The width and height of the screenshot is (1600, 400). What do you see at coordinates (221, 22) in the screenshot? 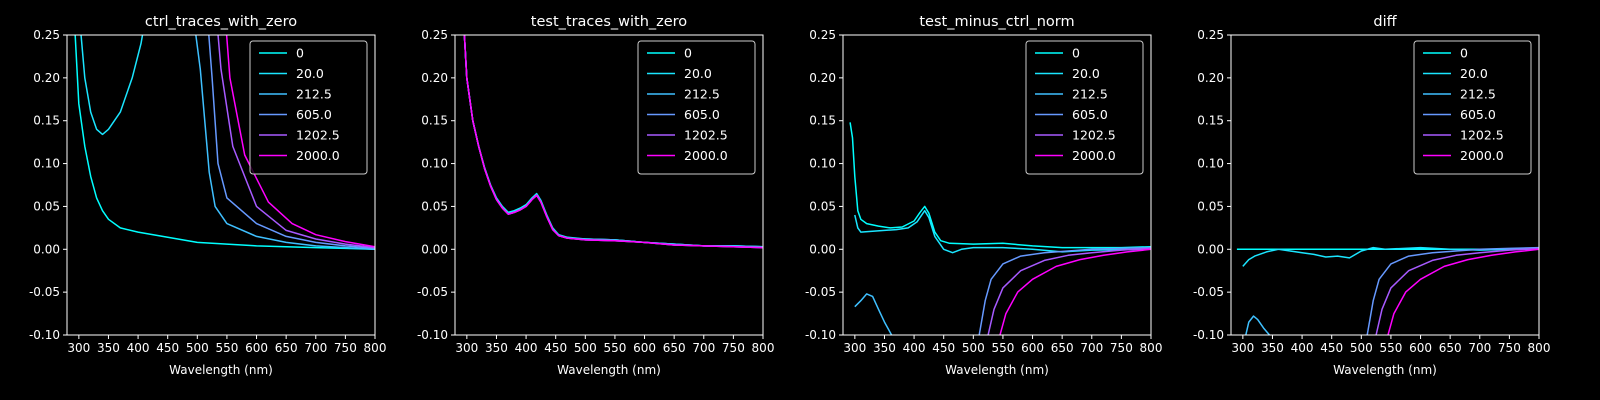
I see `chart-title: ctrl_traces_with_zero` at bounding box center [221, 22].